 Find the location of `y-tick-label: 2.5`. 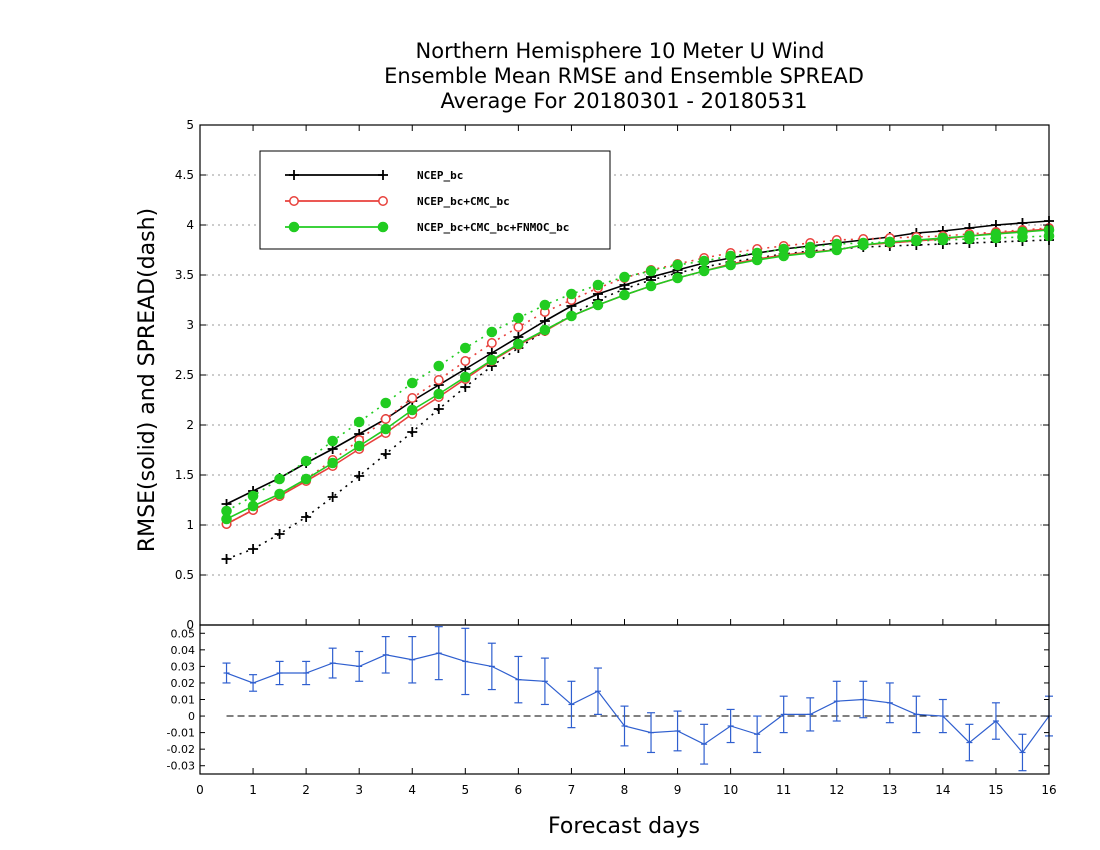

y-tick-label: 2.5 is located at coordinates (184, 375).